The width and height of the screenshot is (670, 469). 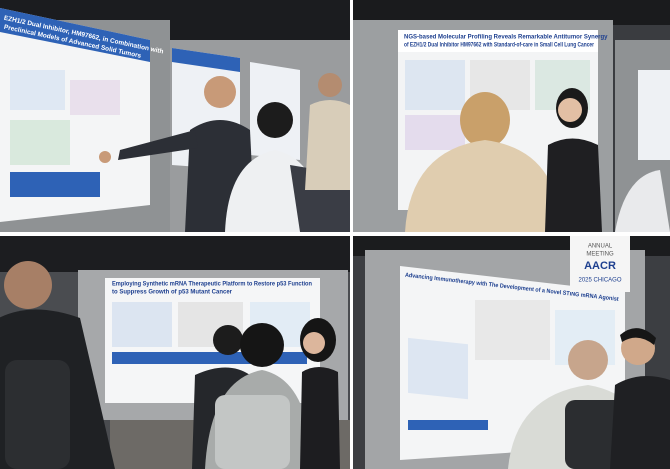 What do you see at coordinates (599, 281) in the screenshot?
I see `banner-text: 2025 CHICAGO` at bounding box center [599, 281].